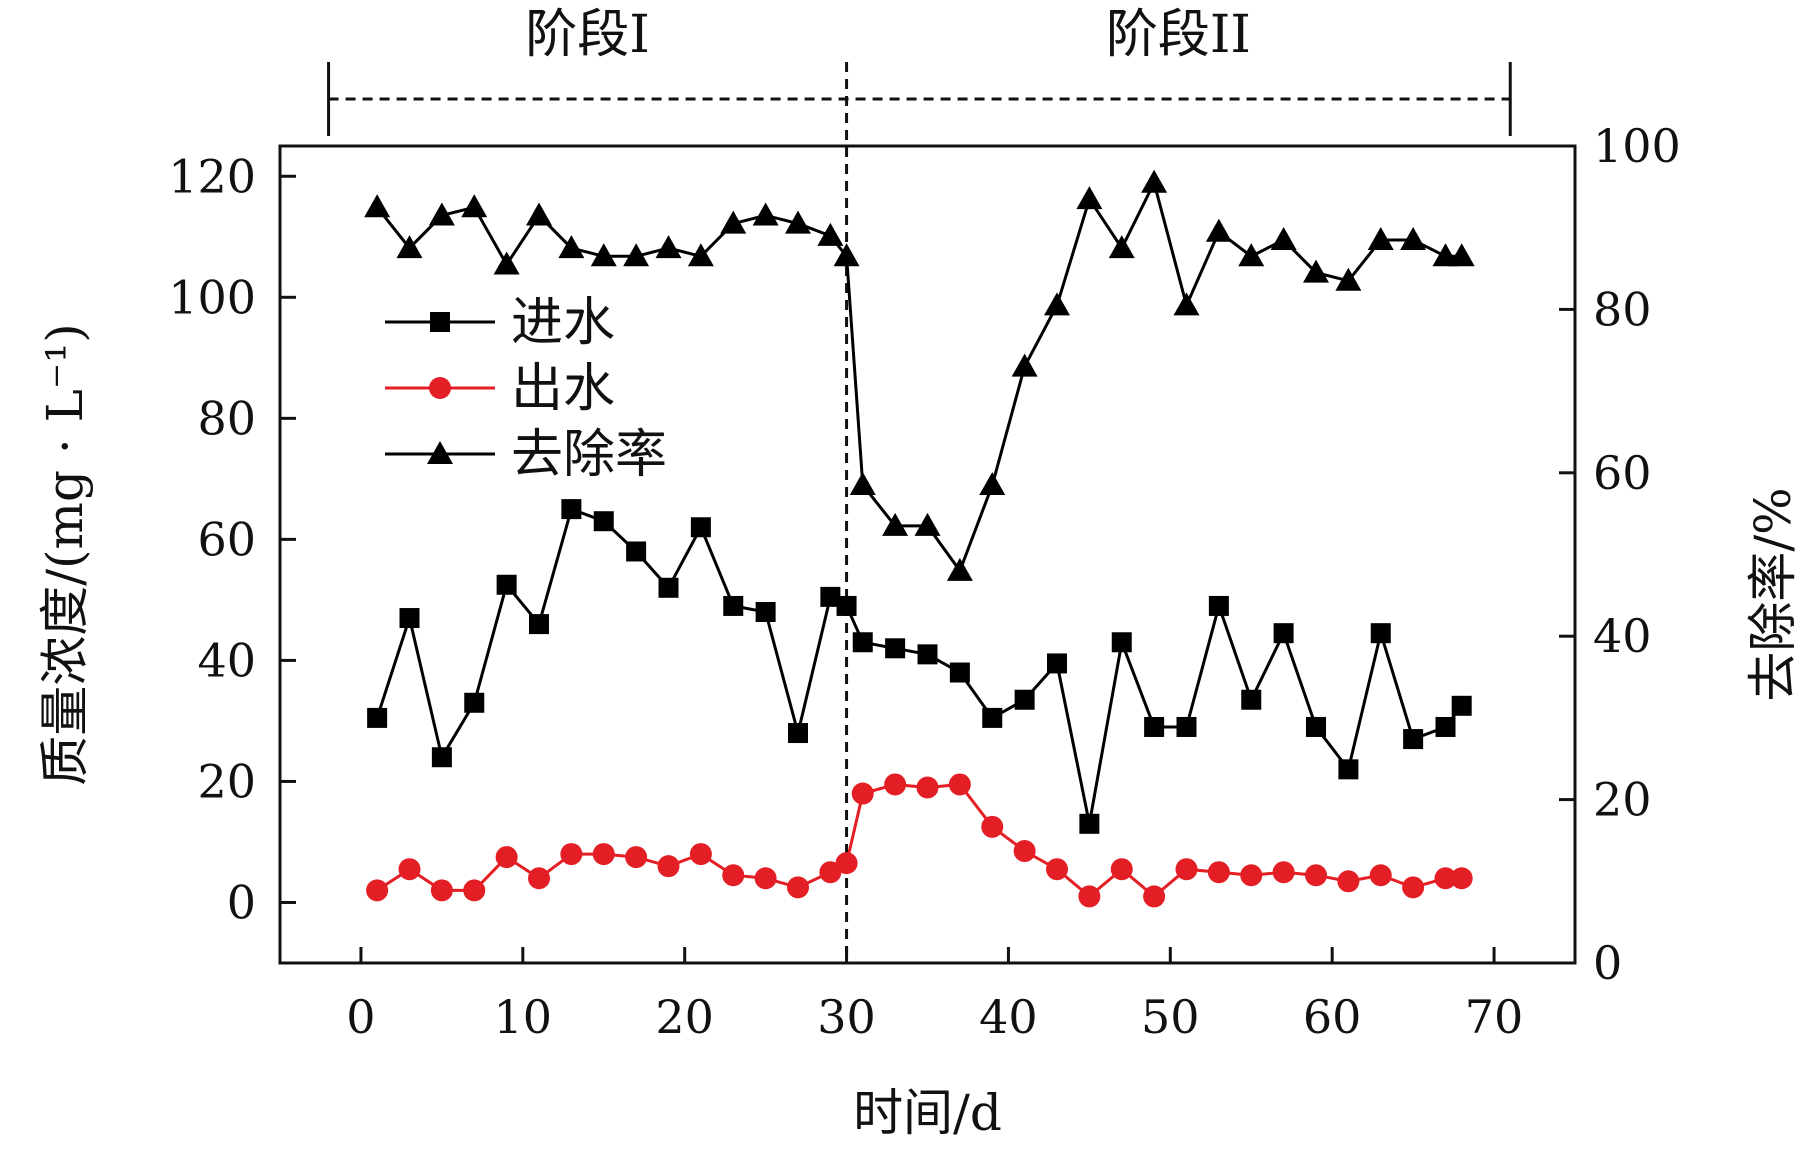 This screenshot has width=1819, height=1155. What do you see at coordinates (226, 418) in the screenshot?
I see `y-tick-label: 80` at bounding box center [226, 418].